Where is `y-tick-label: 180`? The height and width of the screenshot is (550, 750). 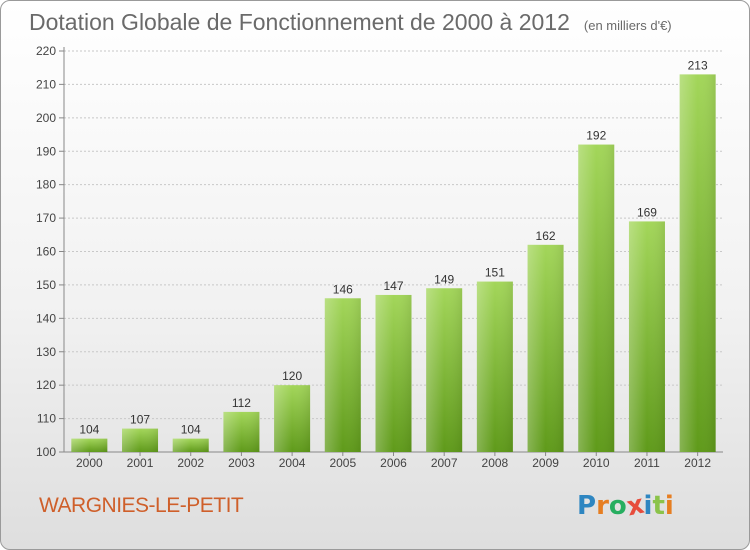
y-tick-label: 180 is located at coordinates (46, 185).